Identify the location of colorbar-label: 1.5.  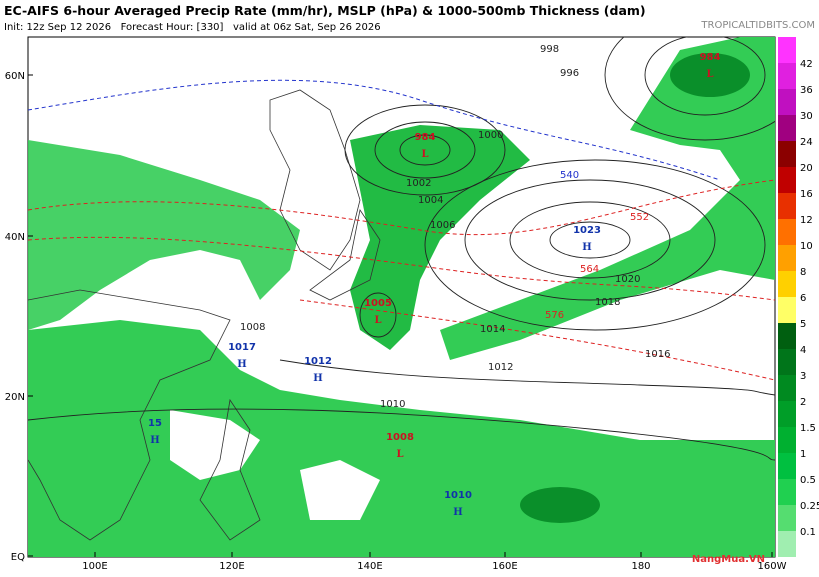
(808, 428).